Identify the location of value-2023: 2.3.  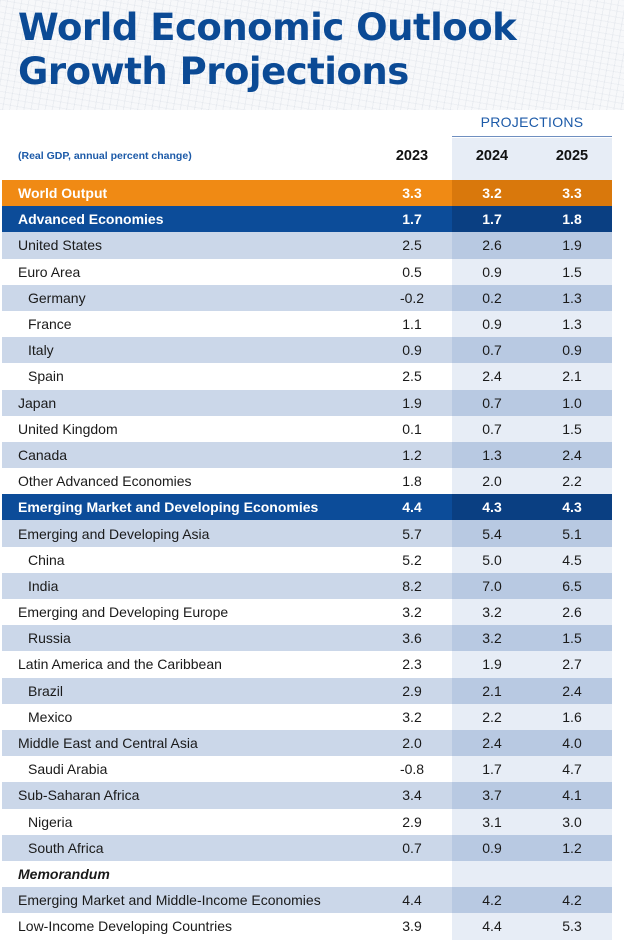
(412, 664).